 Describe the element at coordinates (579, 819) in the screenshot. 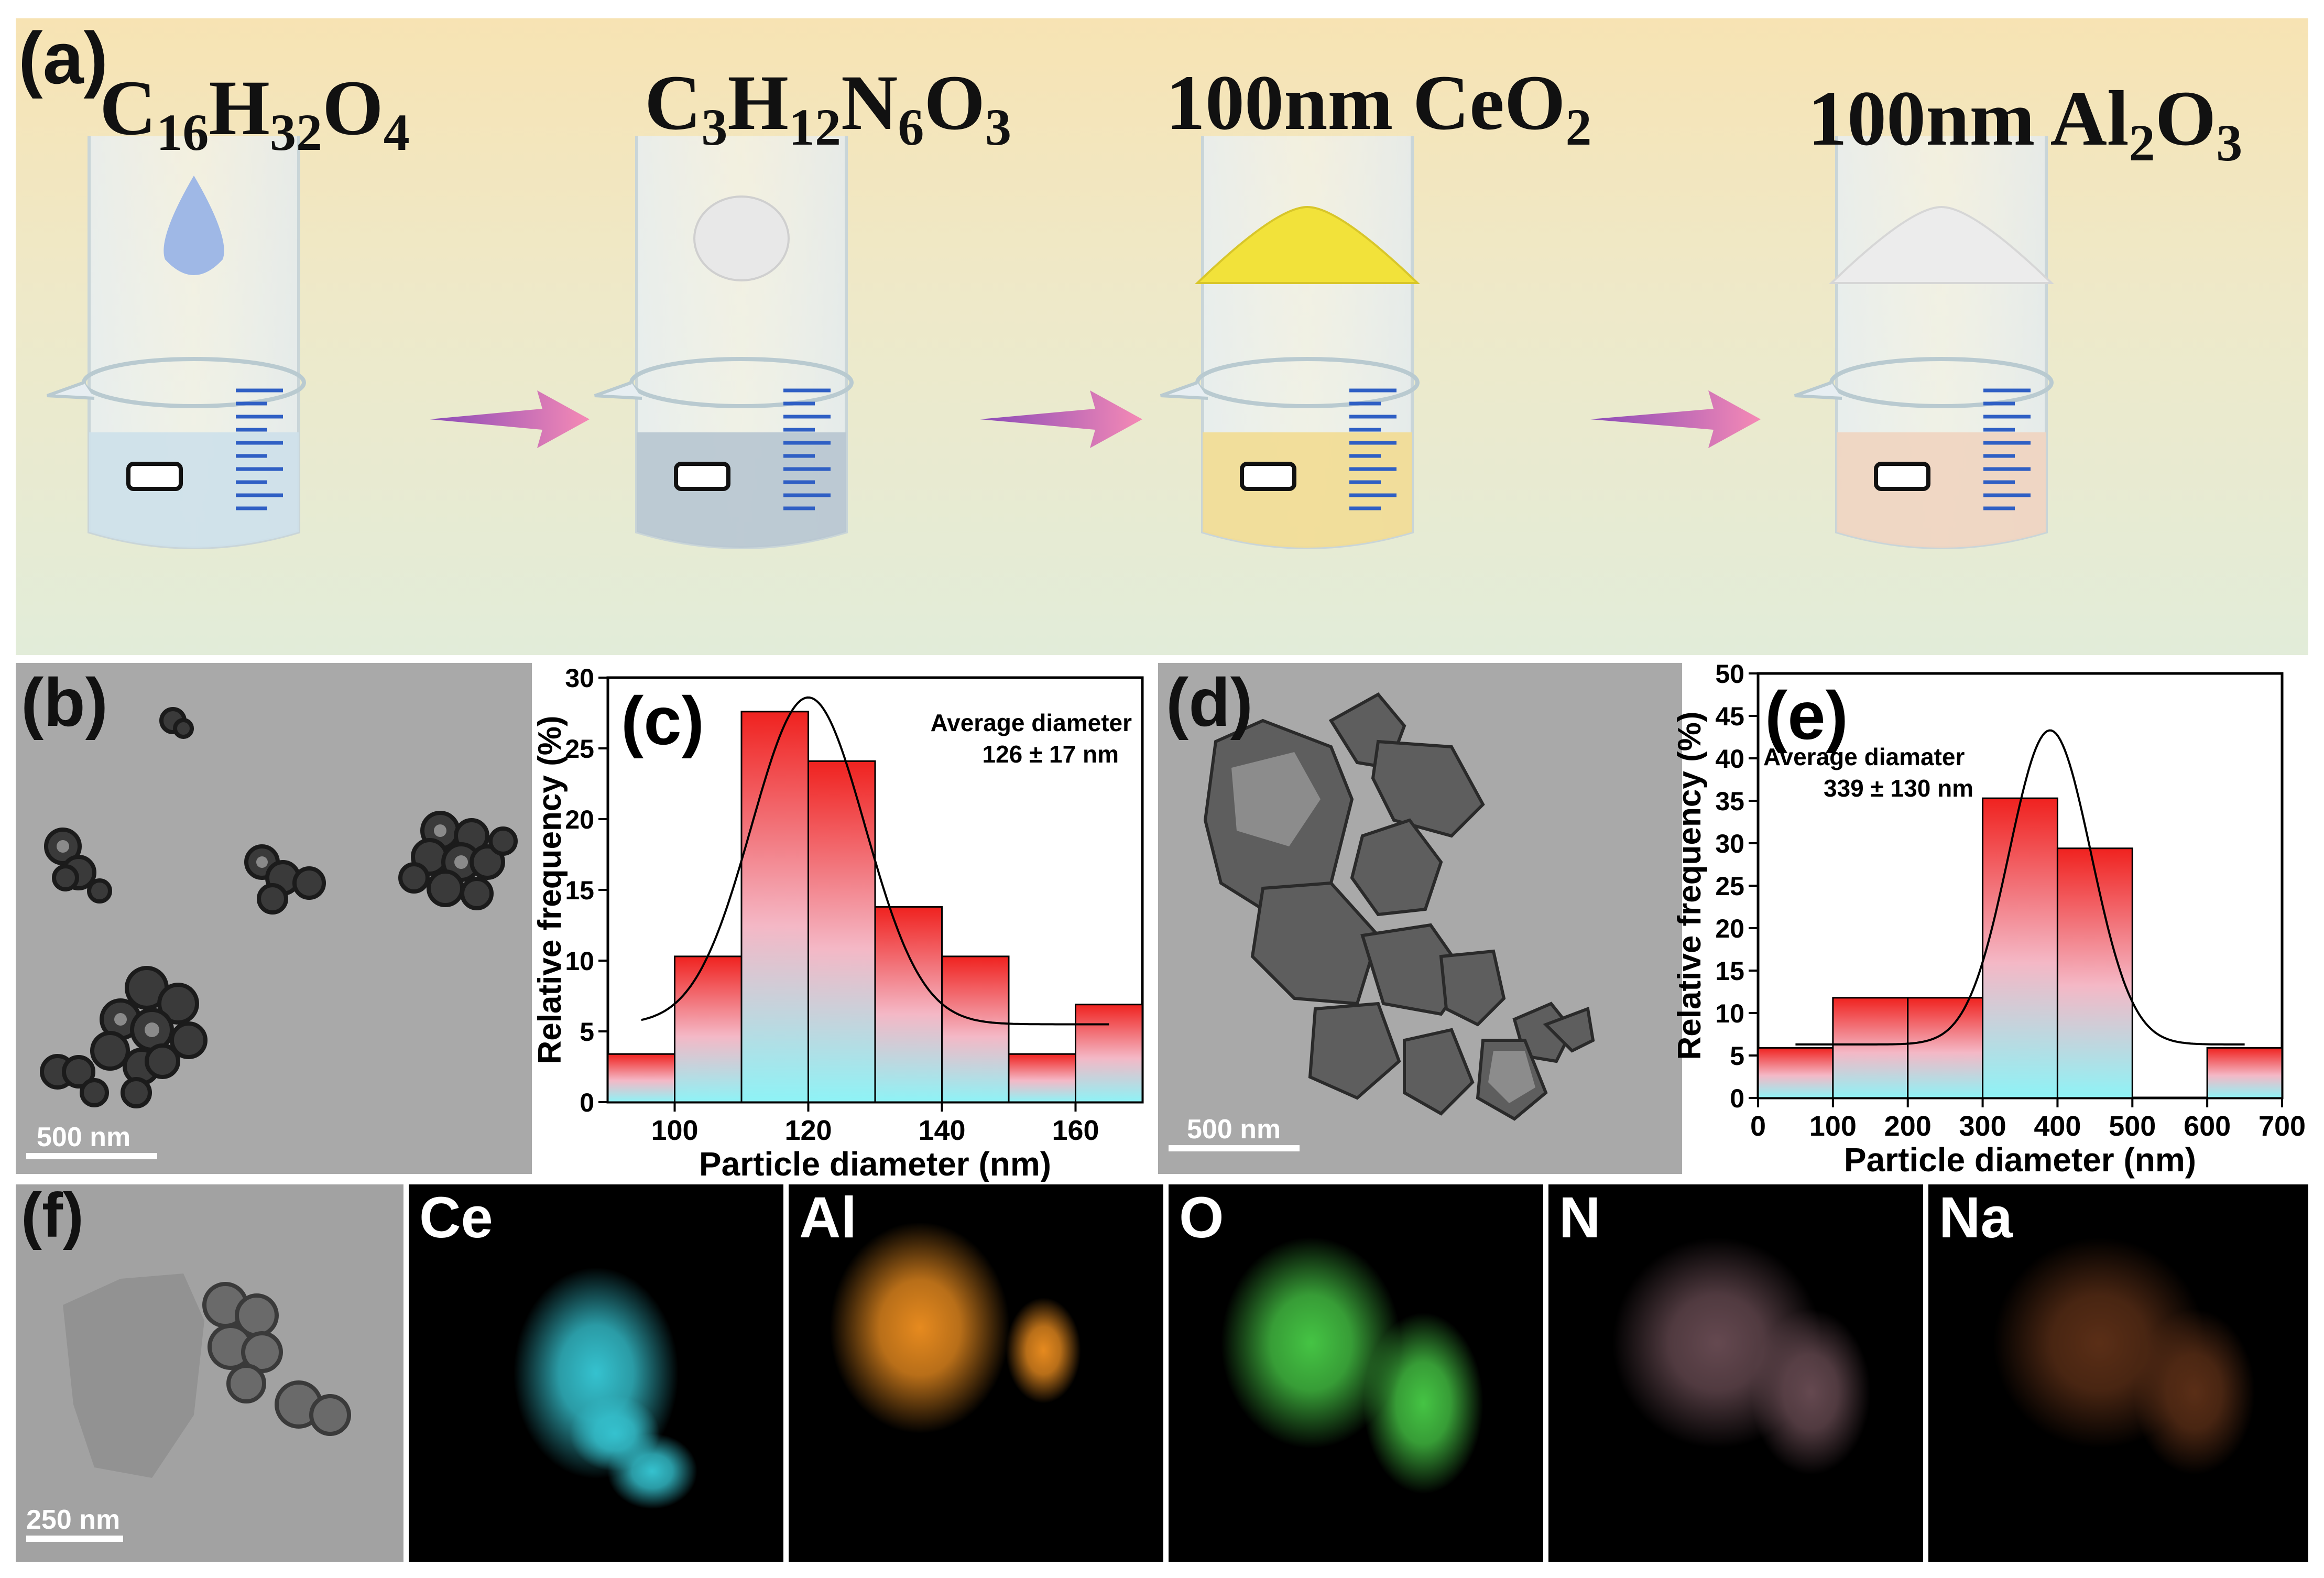

I see `y-tick-label: 20` at that location.